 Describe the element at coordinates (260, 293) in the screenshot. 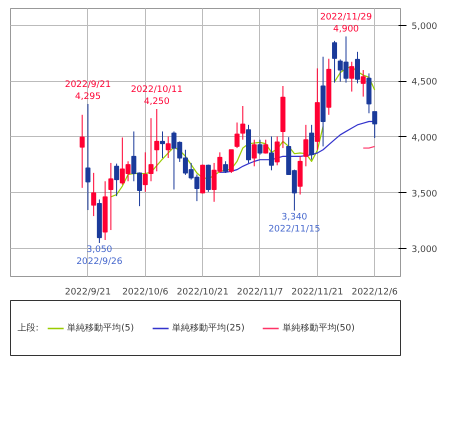

I see `x-tick-label: 2022/11/7` at that location.